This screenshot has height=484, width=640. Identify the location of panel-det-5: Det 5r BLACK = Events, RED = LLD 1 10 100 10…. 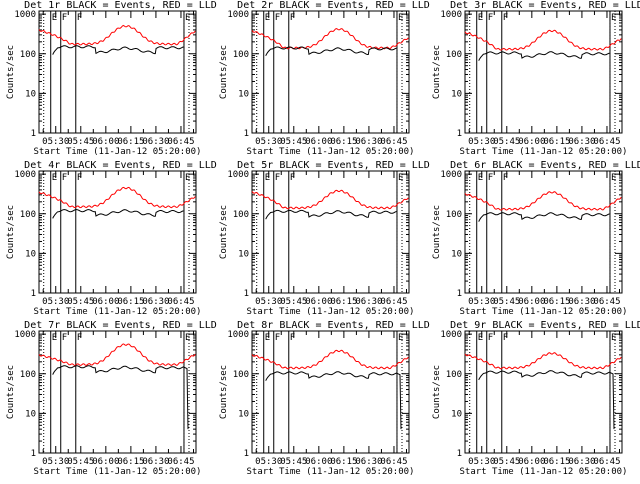
(324, 238).